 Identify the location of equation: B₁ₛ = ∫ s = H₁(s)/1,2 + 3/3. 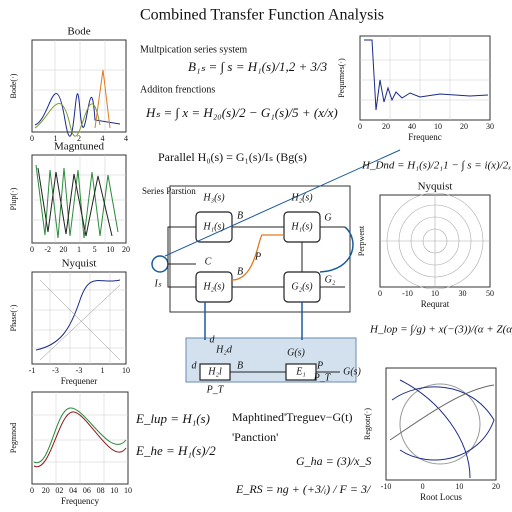
(258, 67).